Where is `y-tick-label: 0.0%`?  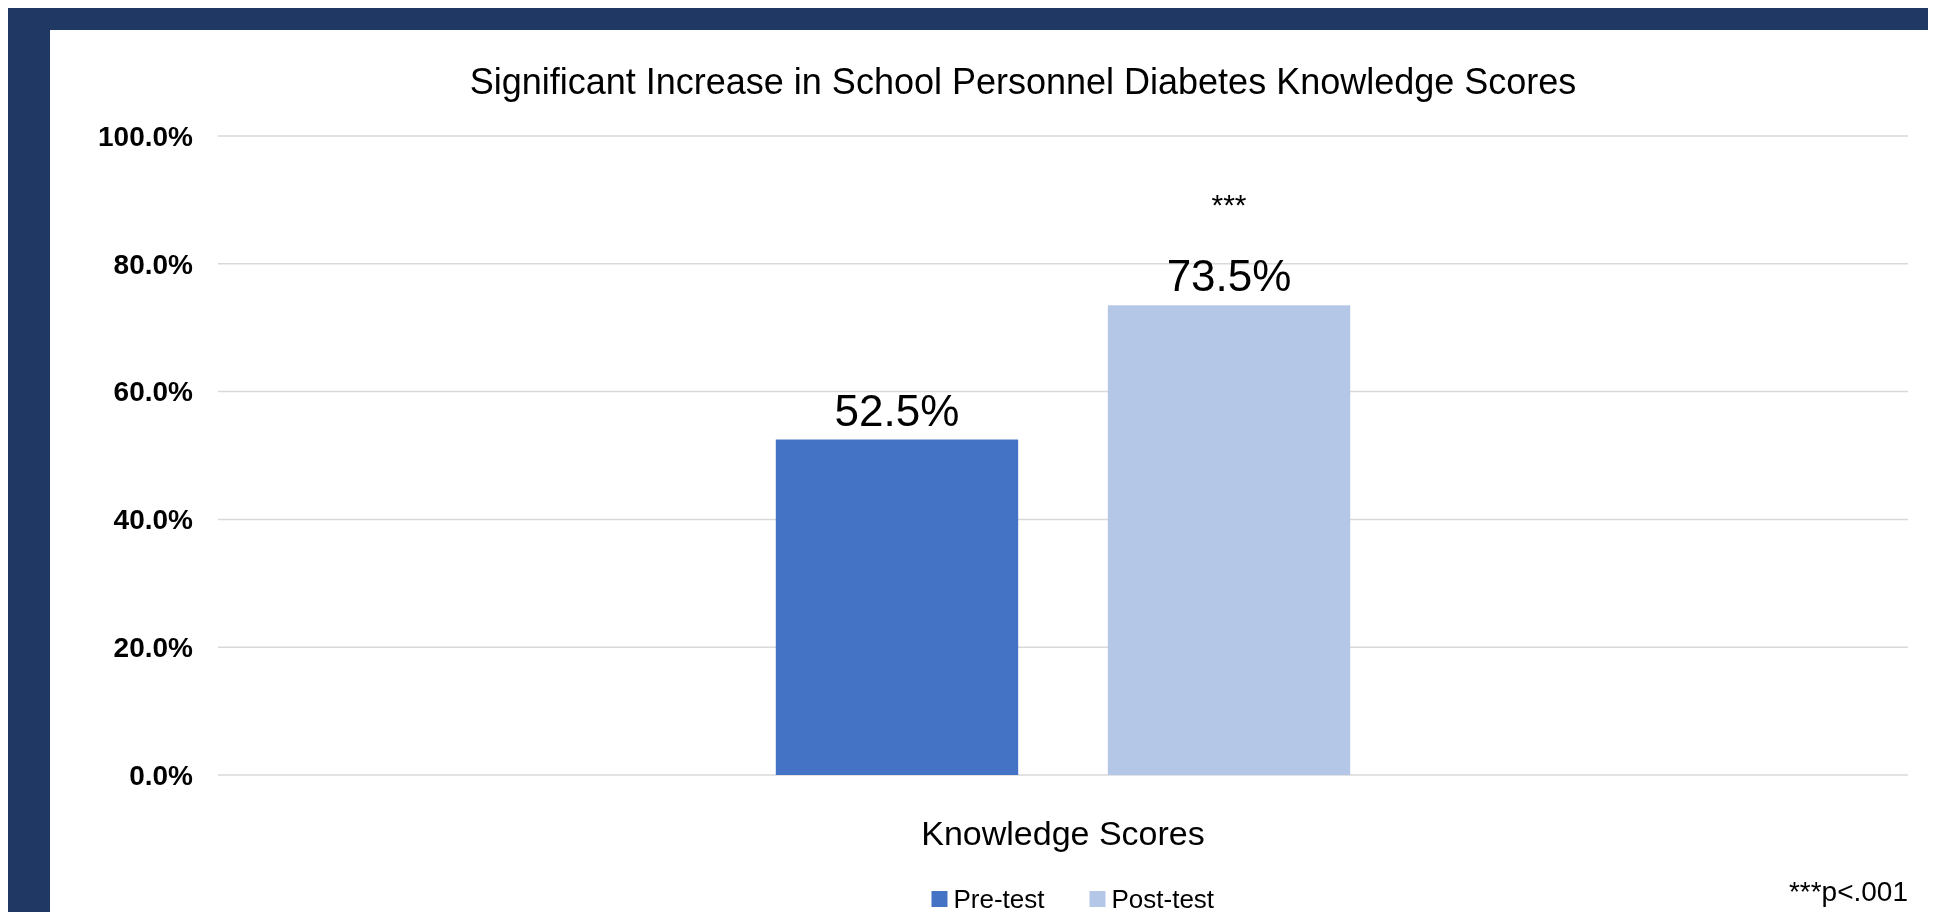 y-tick-label: 0.0% is located at coordinates (161, 775).